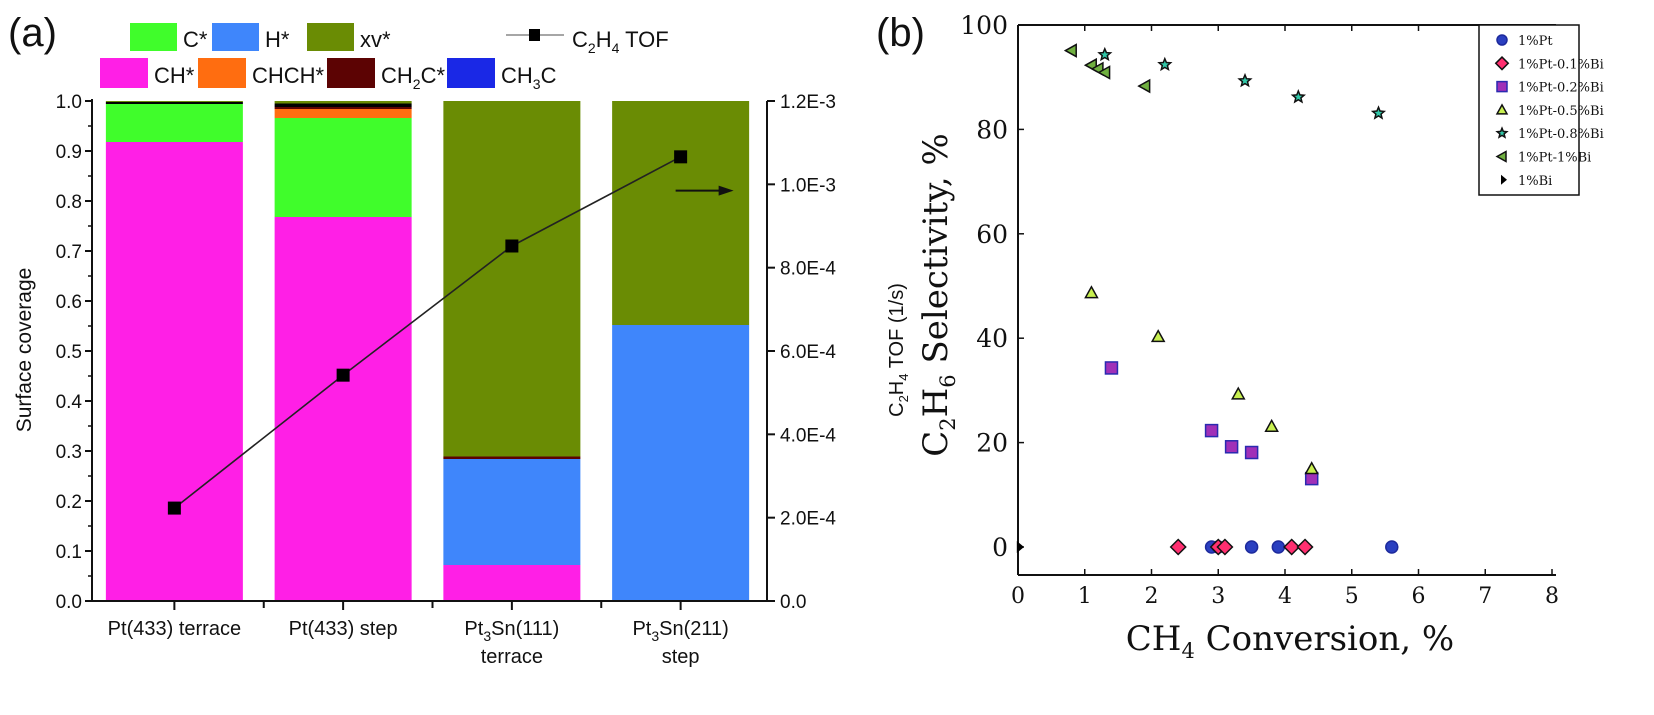 The width and height of the screenshot is (1654, 715). What do you see at coordinates (1552, 596) in the screenshot?
I see `x-tick-label: 8` at bounding box center [1552, 596].